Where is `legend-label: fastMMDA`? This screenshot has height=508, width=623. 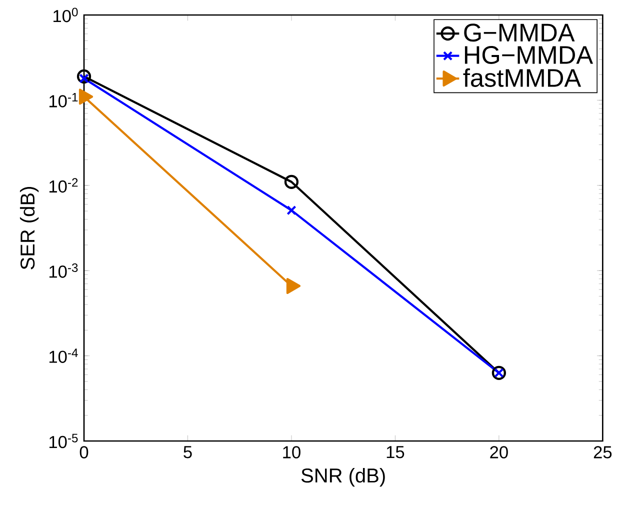
legend-label: fastMMDA is located at coordinates (522, 77).